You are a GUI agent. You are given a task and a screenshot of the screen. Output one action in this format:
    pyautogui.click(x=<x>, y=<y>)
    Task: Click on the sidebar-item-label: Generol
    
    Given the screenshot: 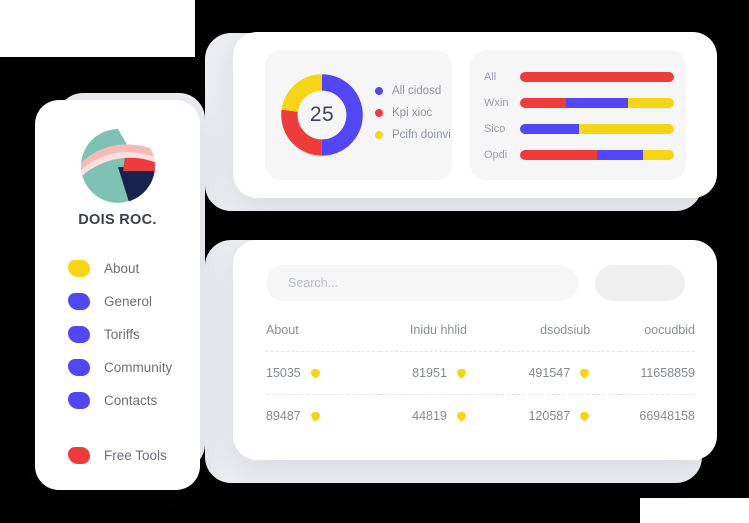 What is the action you would take?
    pyautogui.click(x=128, y=301)
    